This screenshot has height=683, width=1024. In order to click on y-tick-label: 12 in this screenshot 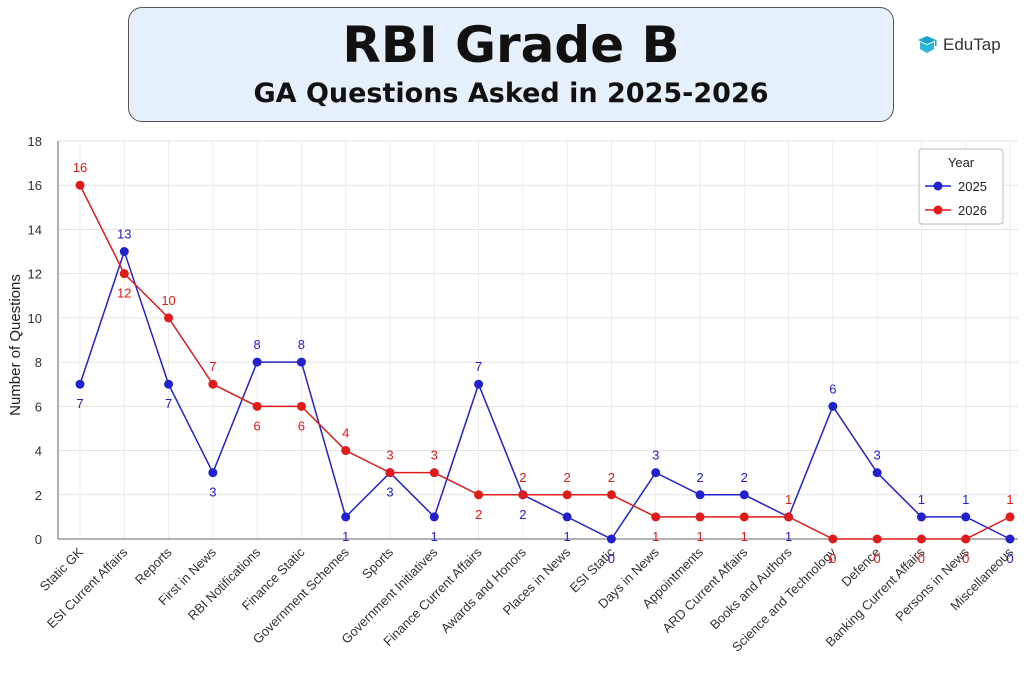, I will do `click(35, 274)`.